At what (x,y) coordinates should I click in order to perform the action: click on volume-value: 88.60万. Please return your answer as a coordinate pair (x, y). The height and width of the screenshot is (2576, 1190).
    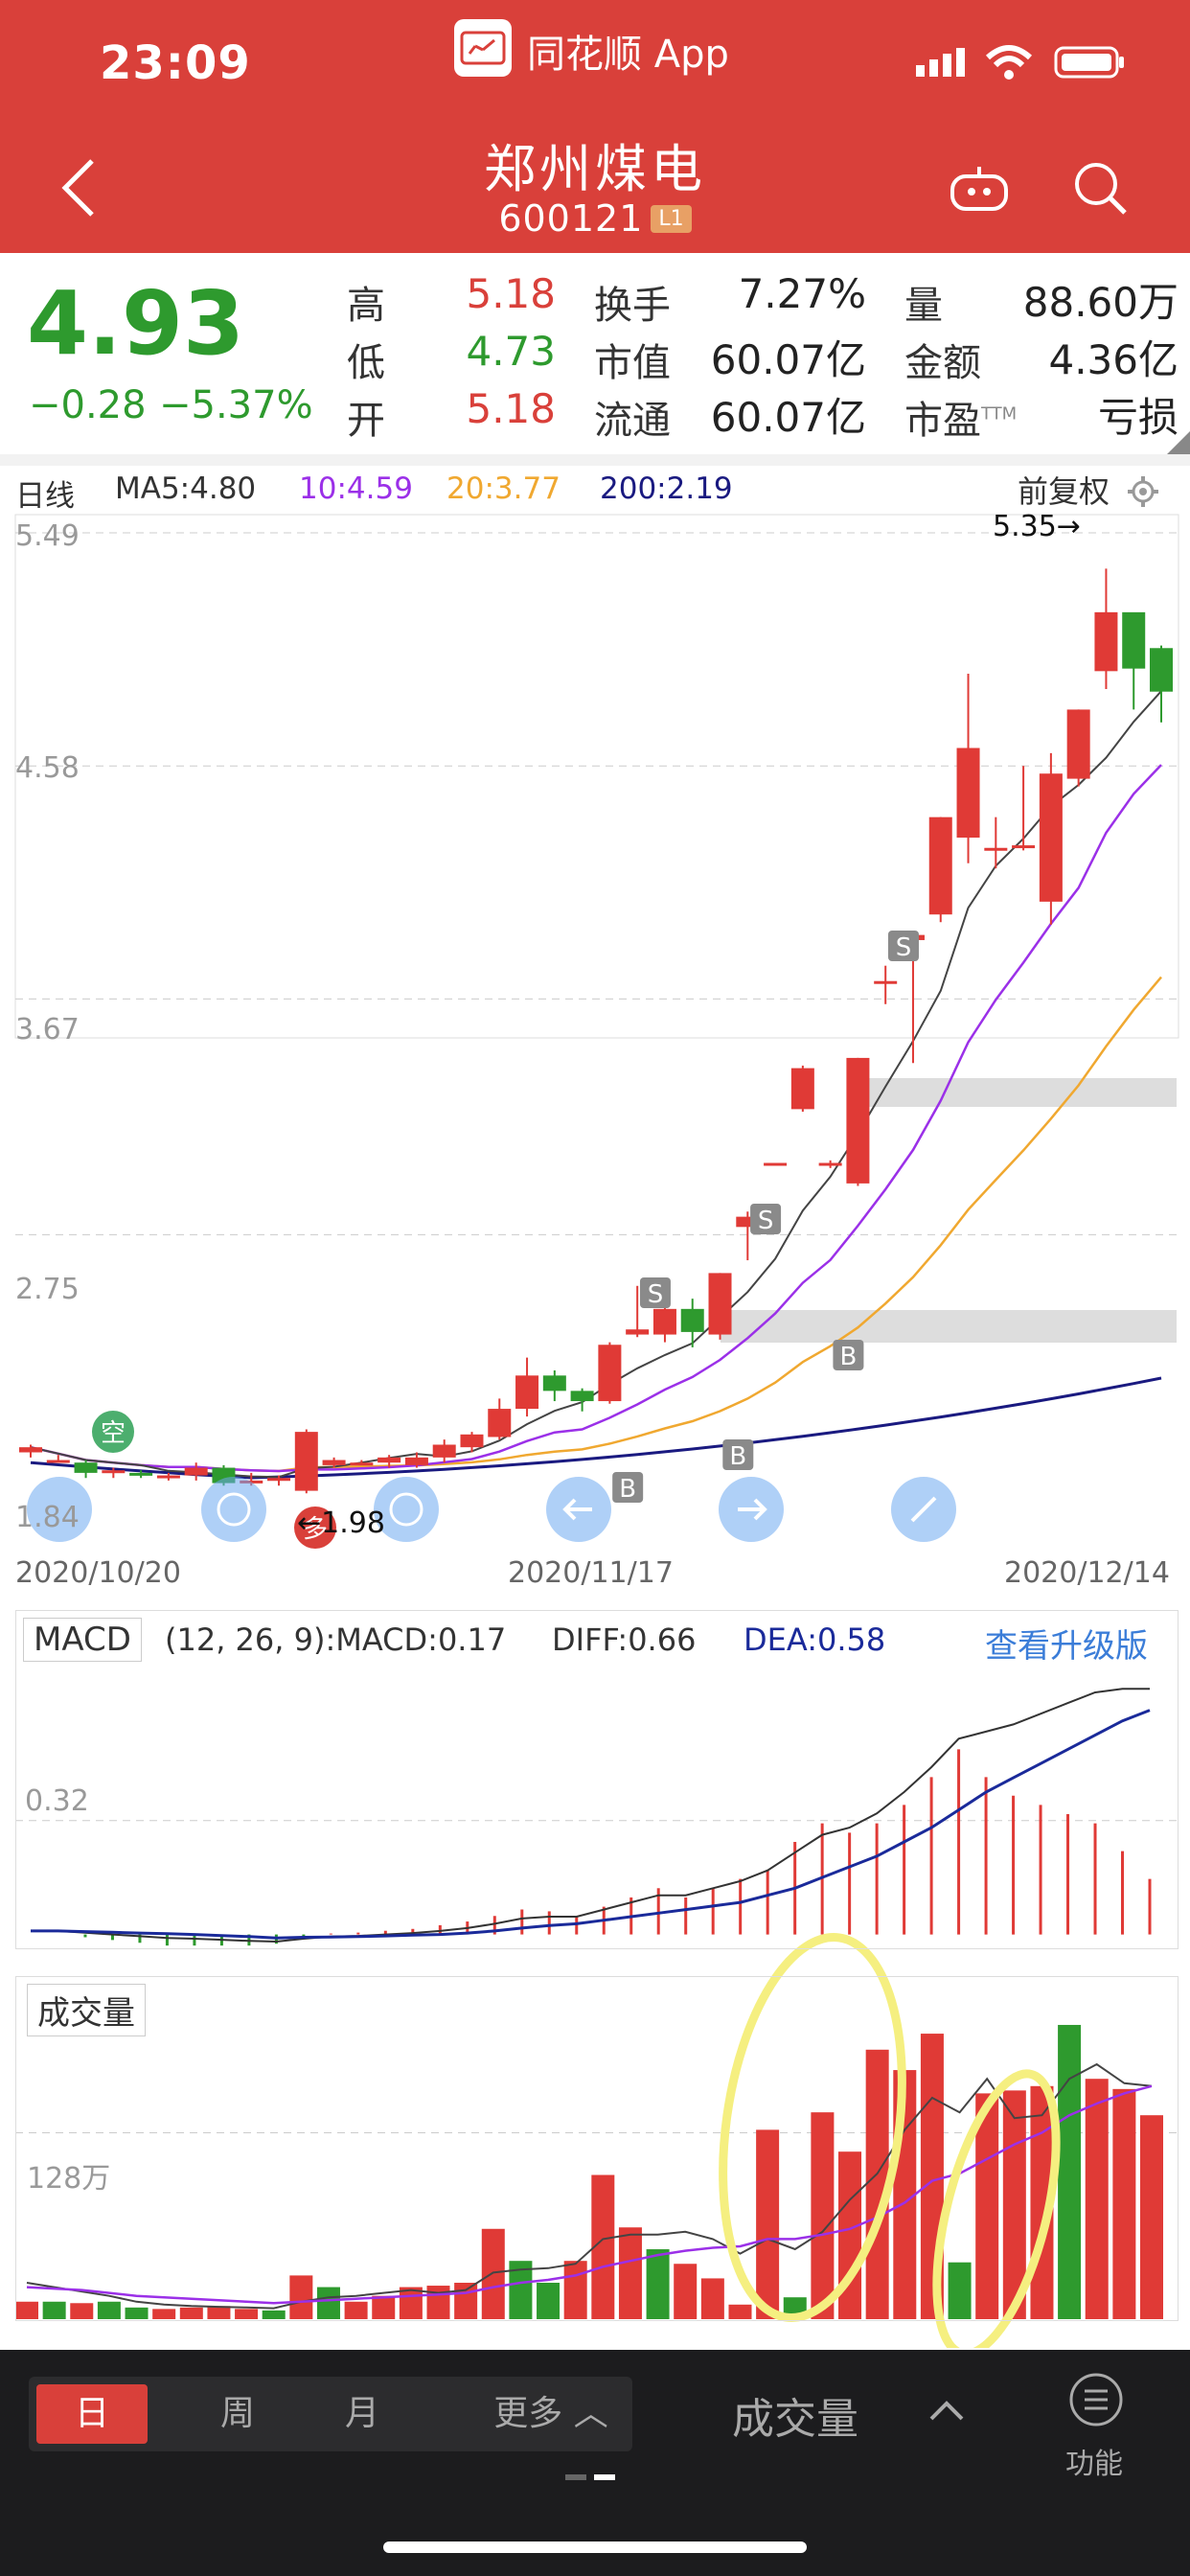
    Looking at the image, I should click on (1101, 302).